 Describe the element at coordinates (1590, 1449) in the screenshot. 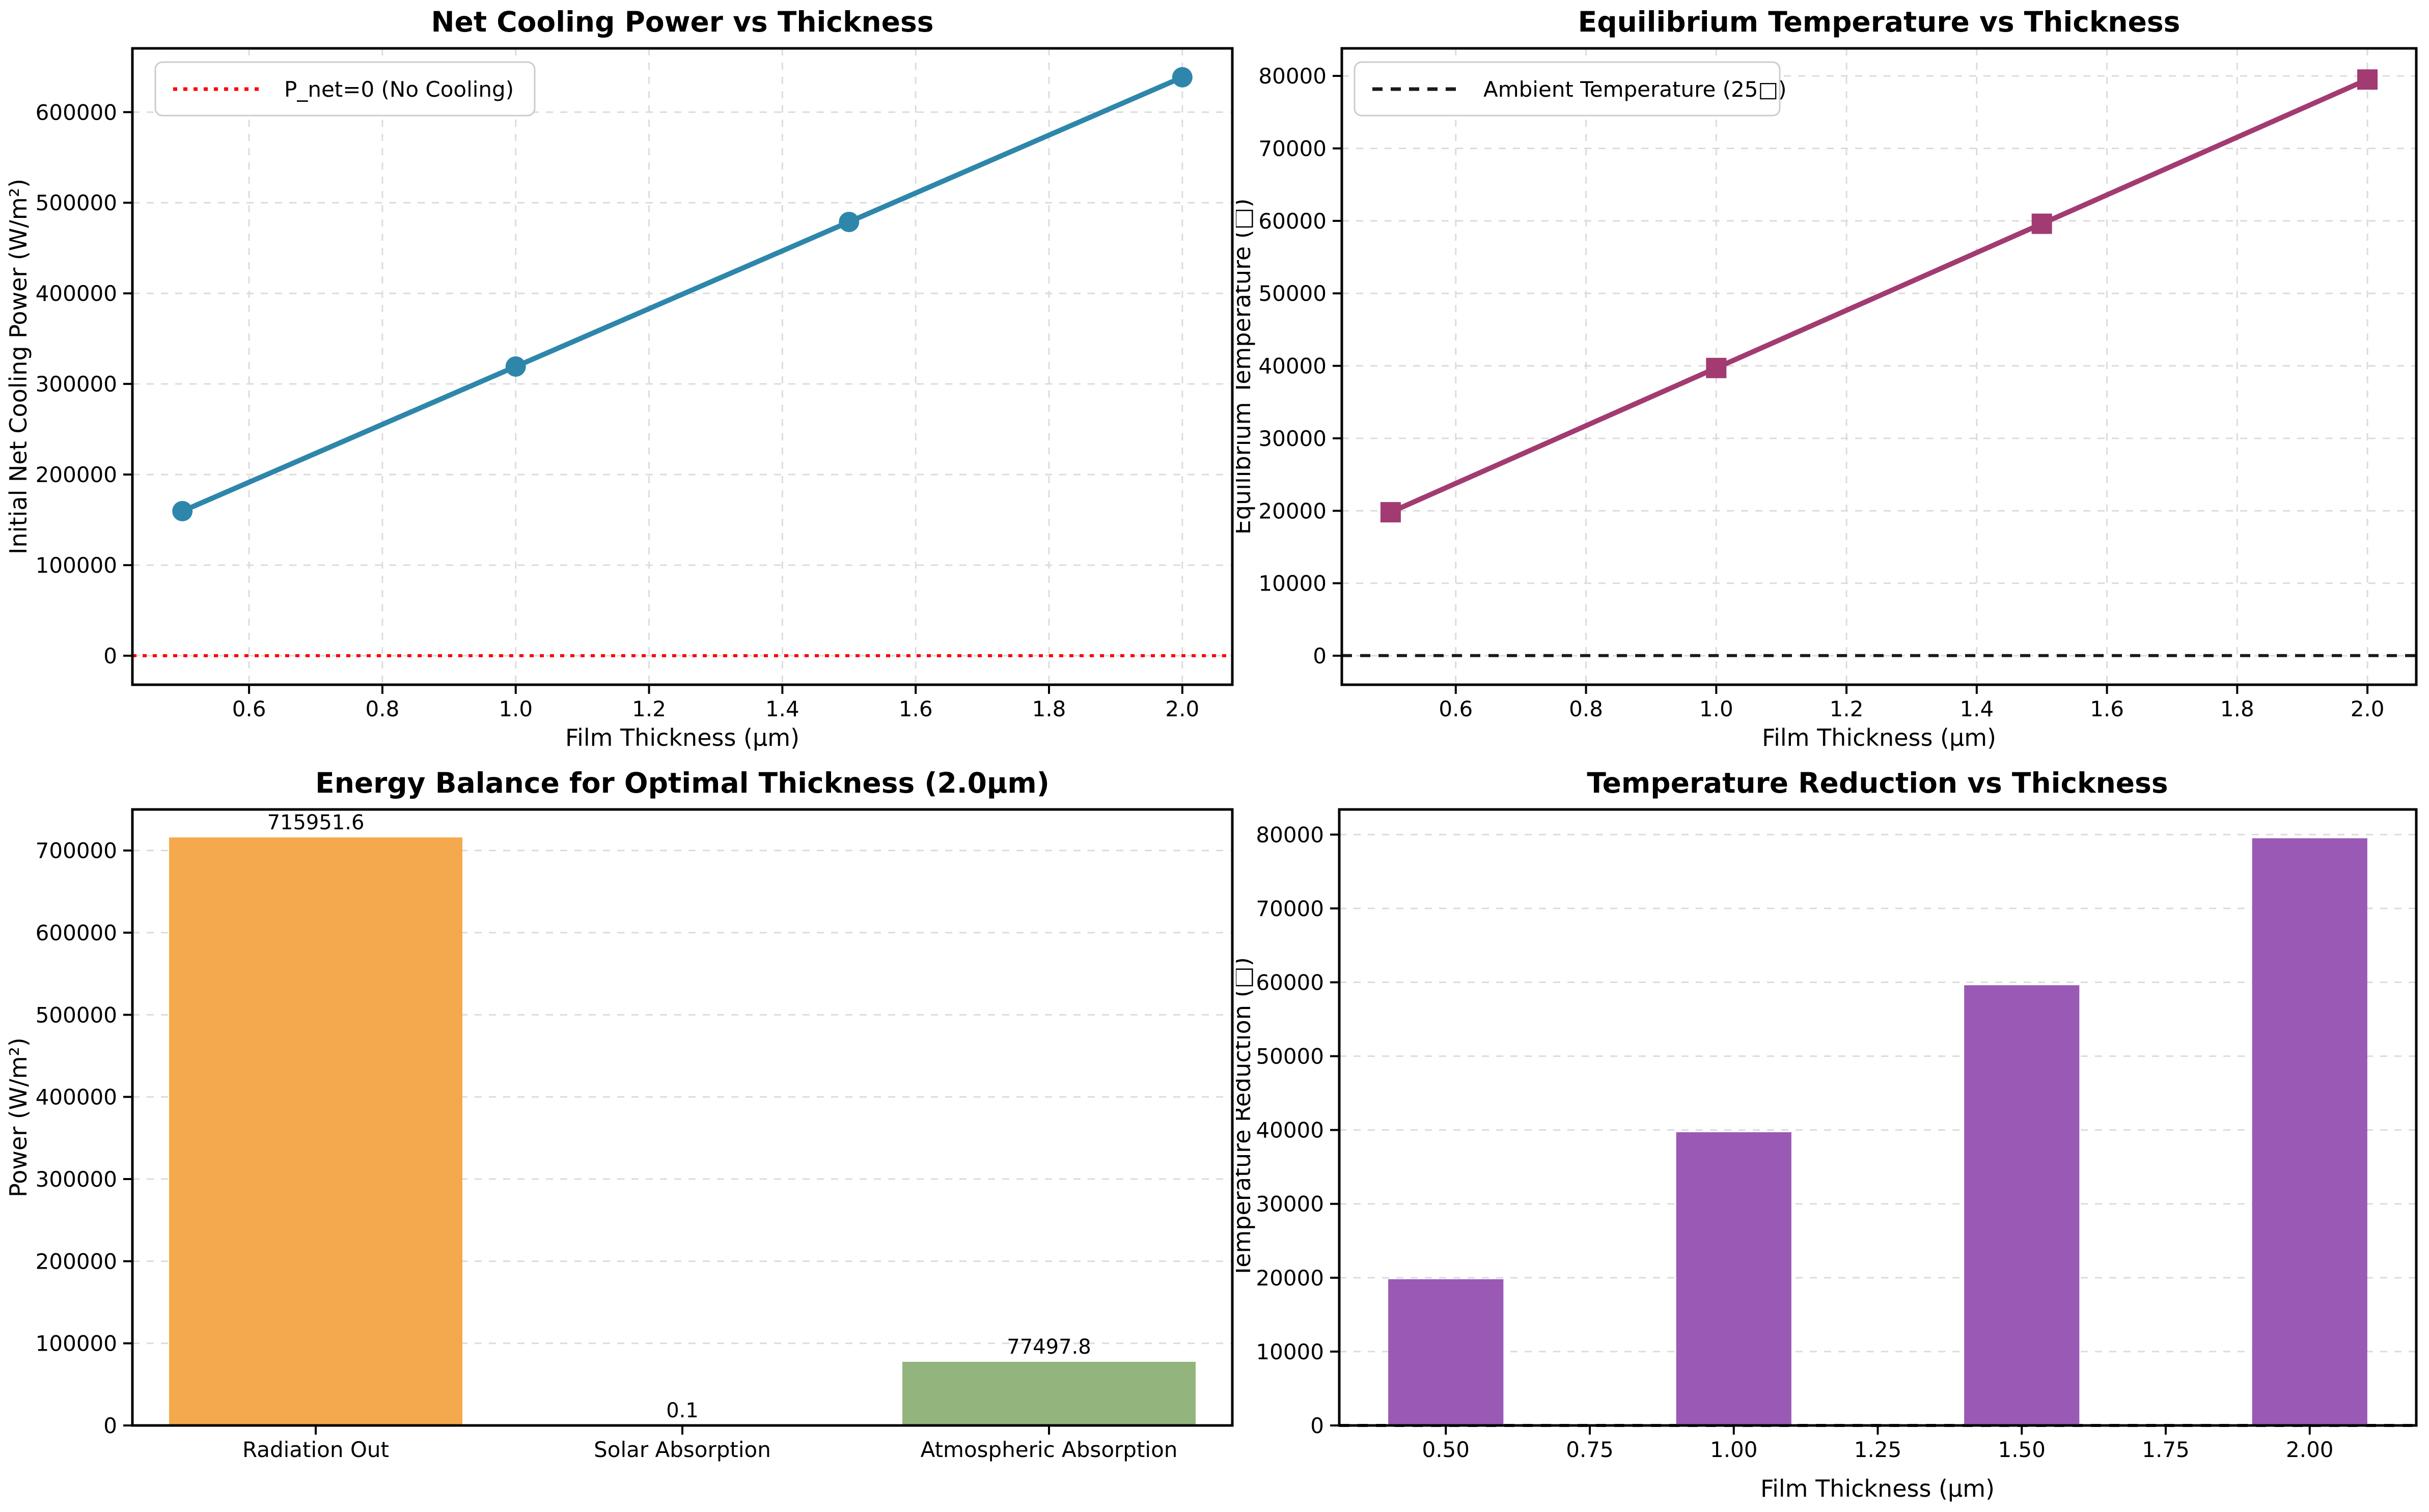

I see `x-tick-label: 0.75` at that location.